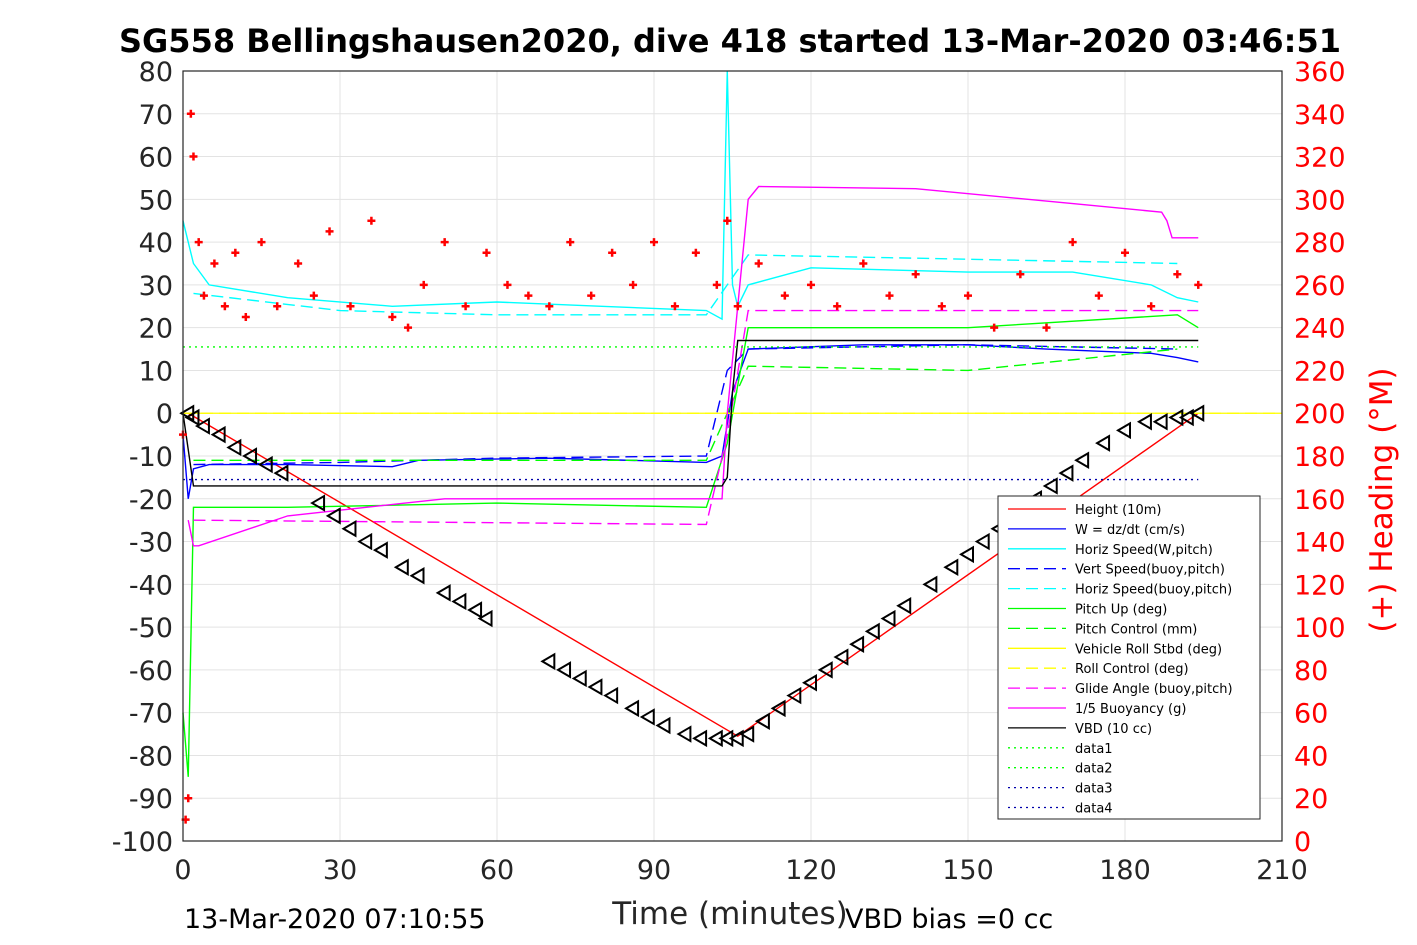  What do you see at coordinates (1094, 749) in the screenshot?
I see `legend-entry-label: data1` at bounding box center [1094, 749].